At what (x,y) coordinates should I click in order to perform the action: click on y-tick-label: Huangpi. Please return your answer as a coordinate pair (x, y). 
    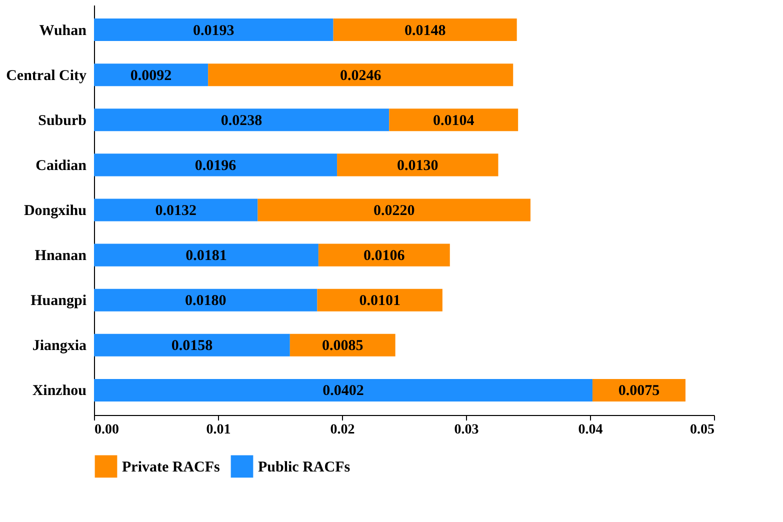
    Looking at the image, I should click on (58, 301).